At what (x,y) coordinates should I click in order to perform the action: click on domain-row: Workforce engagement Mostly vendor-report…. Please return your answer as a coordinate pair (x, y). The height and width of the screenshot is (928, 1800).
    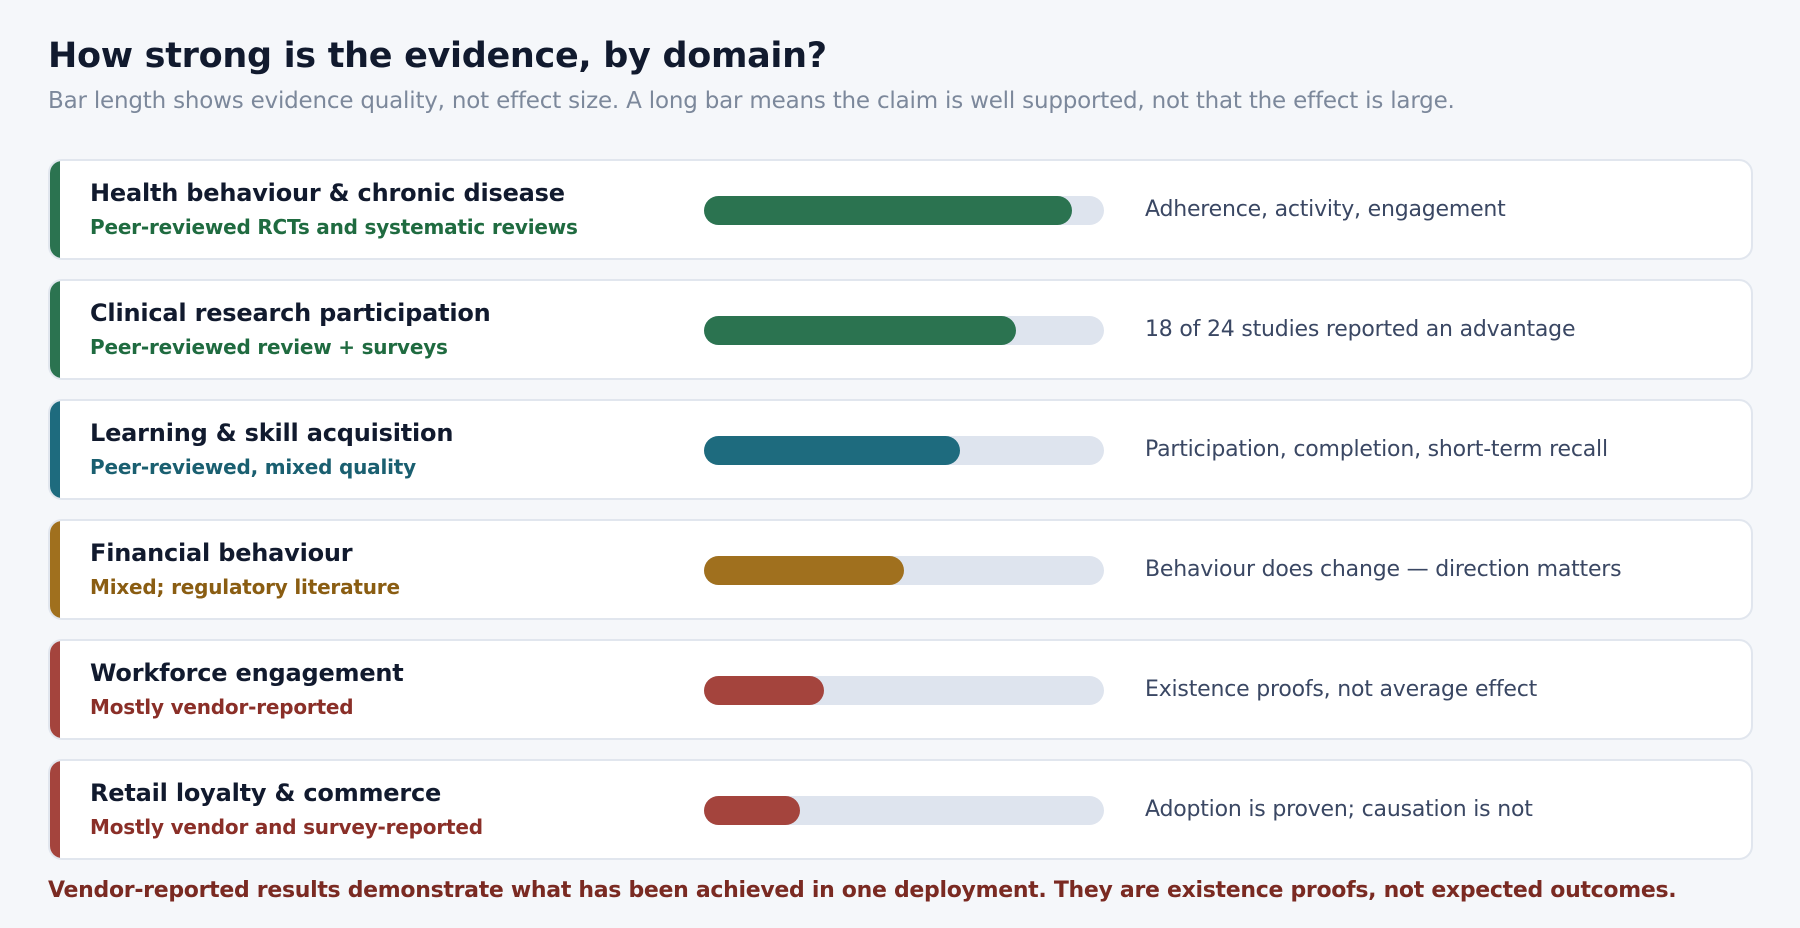
    Looking at the image, I should click on (900, 689).